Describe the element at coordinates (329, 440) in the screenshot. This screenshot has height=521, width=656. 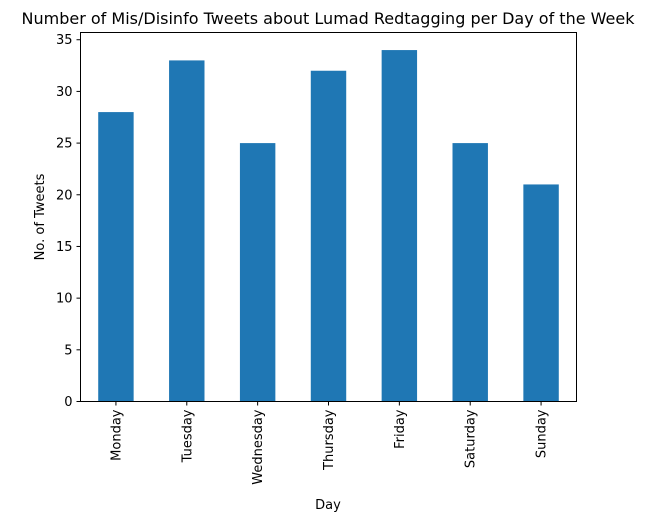
I see `x-tick-label: Thursday` at that location.